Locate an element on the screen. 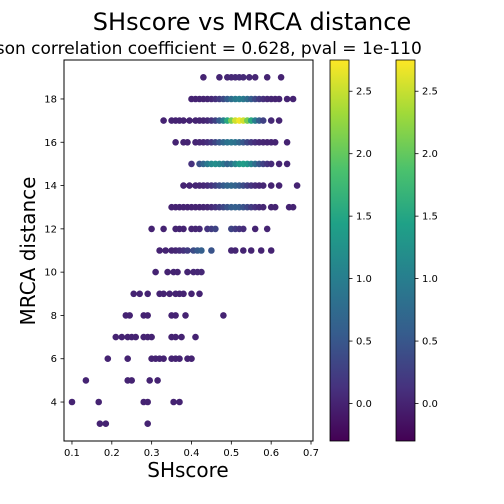 This screenshot has height=504, width=504. chart-title: SHscore vs MRCA distance is located at coordinates (252, 22).